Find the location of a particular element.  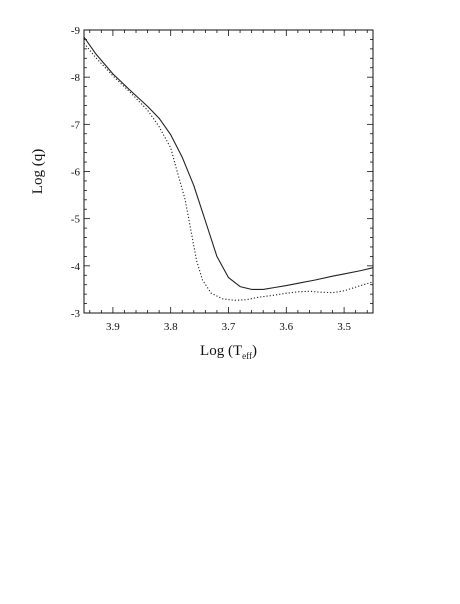

y-tick-label: -6 is located at coordinates (76, 173).